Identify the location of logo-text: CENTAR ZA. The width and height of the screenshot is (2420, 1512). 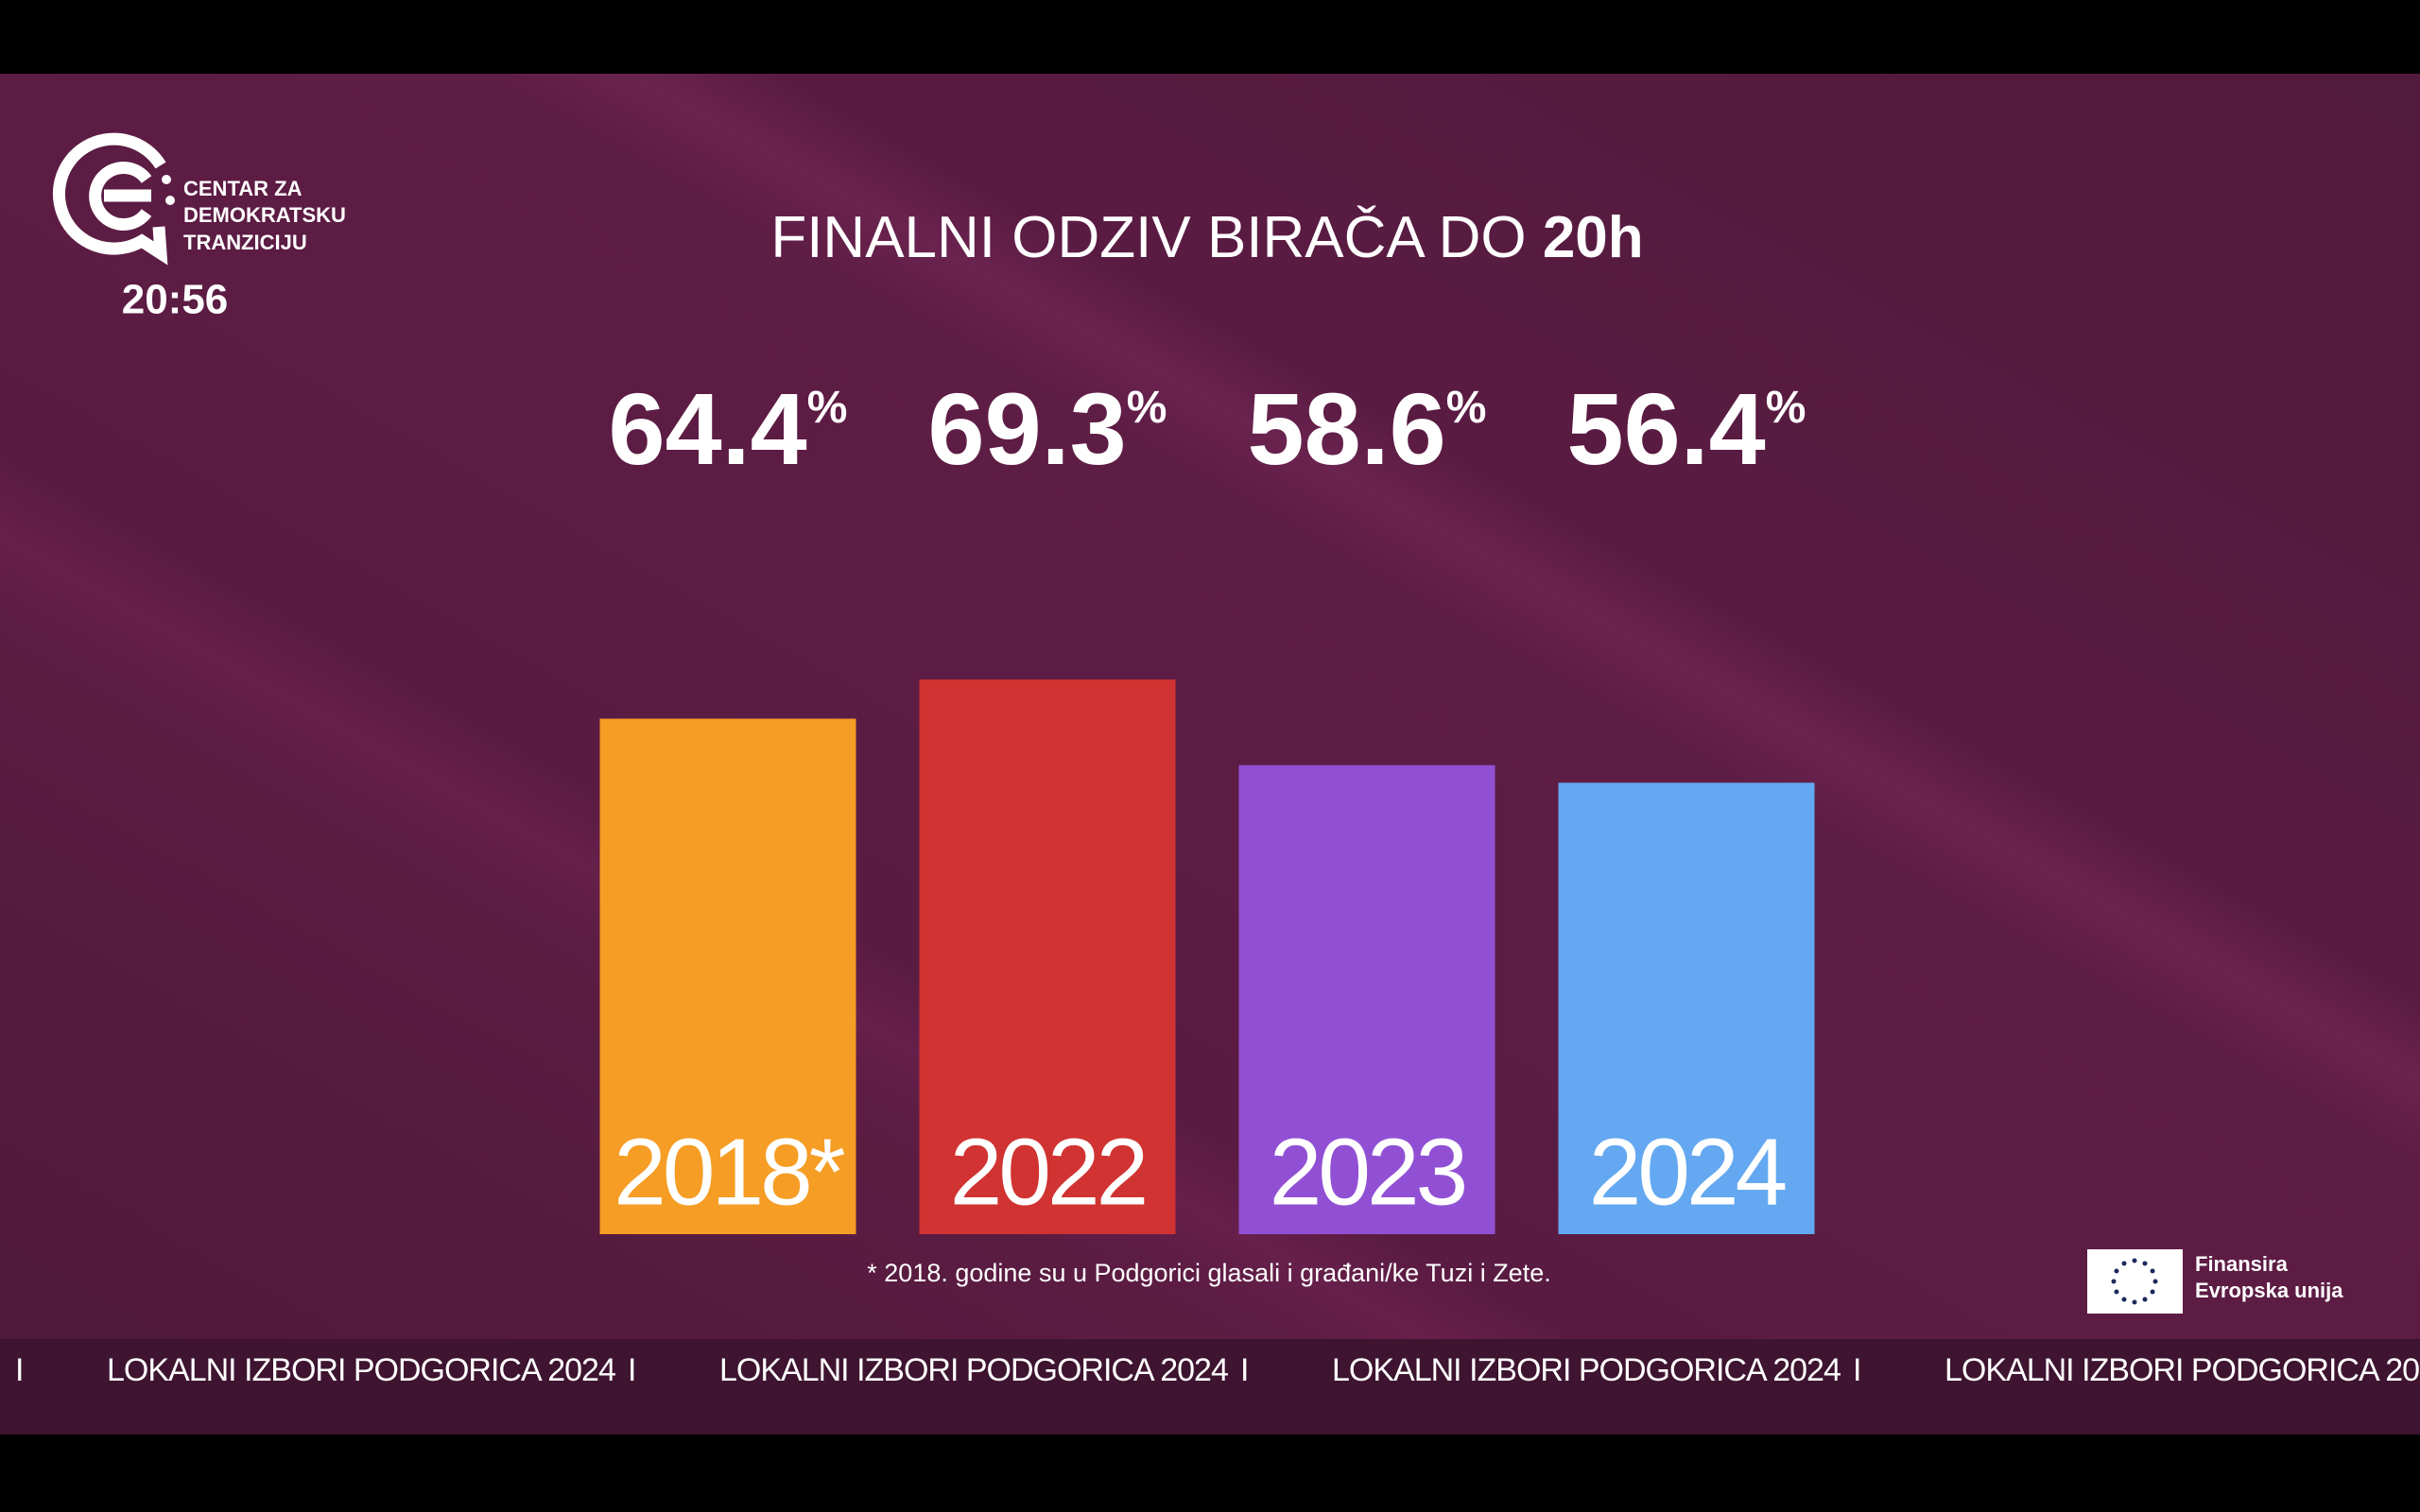
(242, 188).